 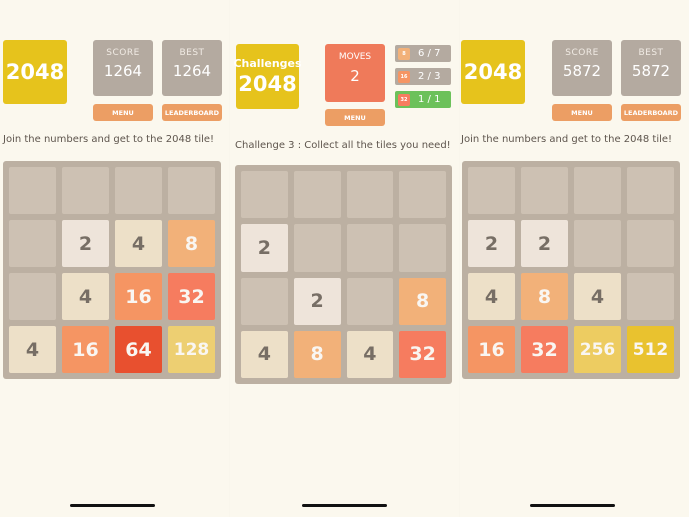 I want to click on tile-512: 512, so click(x=650, y=349).